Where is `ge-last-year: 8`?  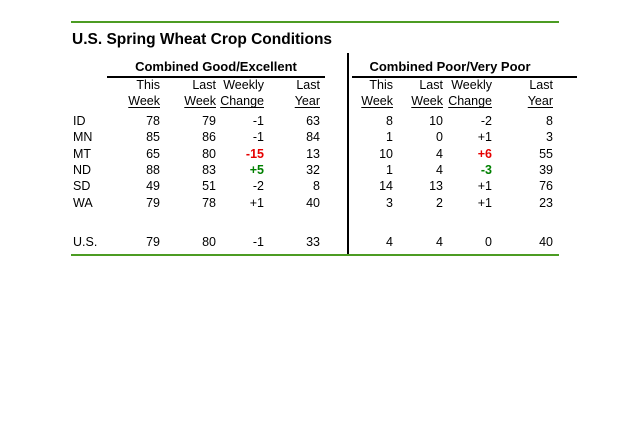
ge-last-year: 8 is located at coordinates (316, 186).